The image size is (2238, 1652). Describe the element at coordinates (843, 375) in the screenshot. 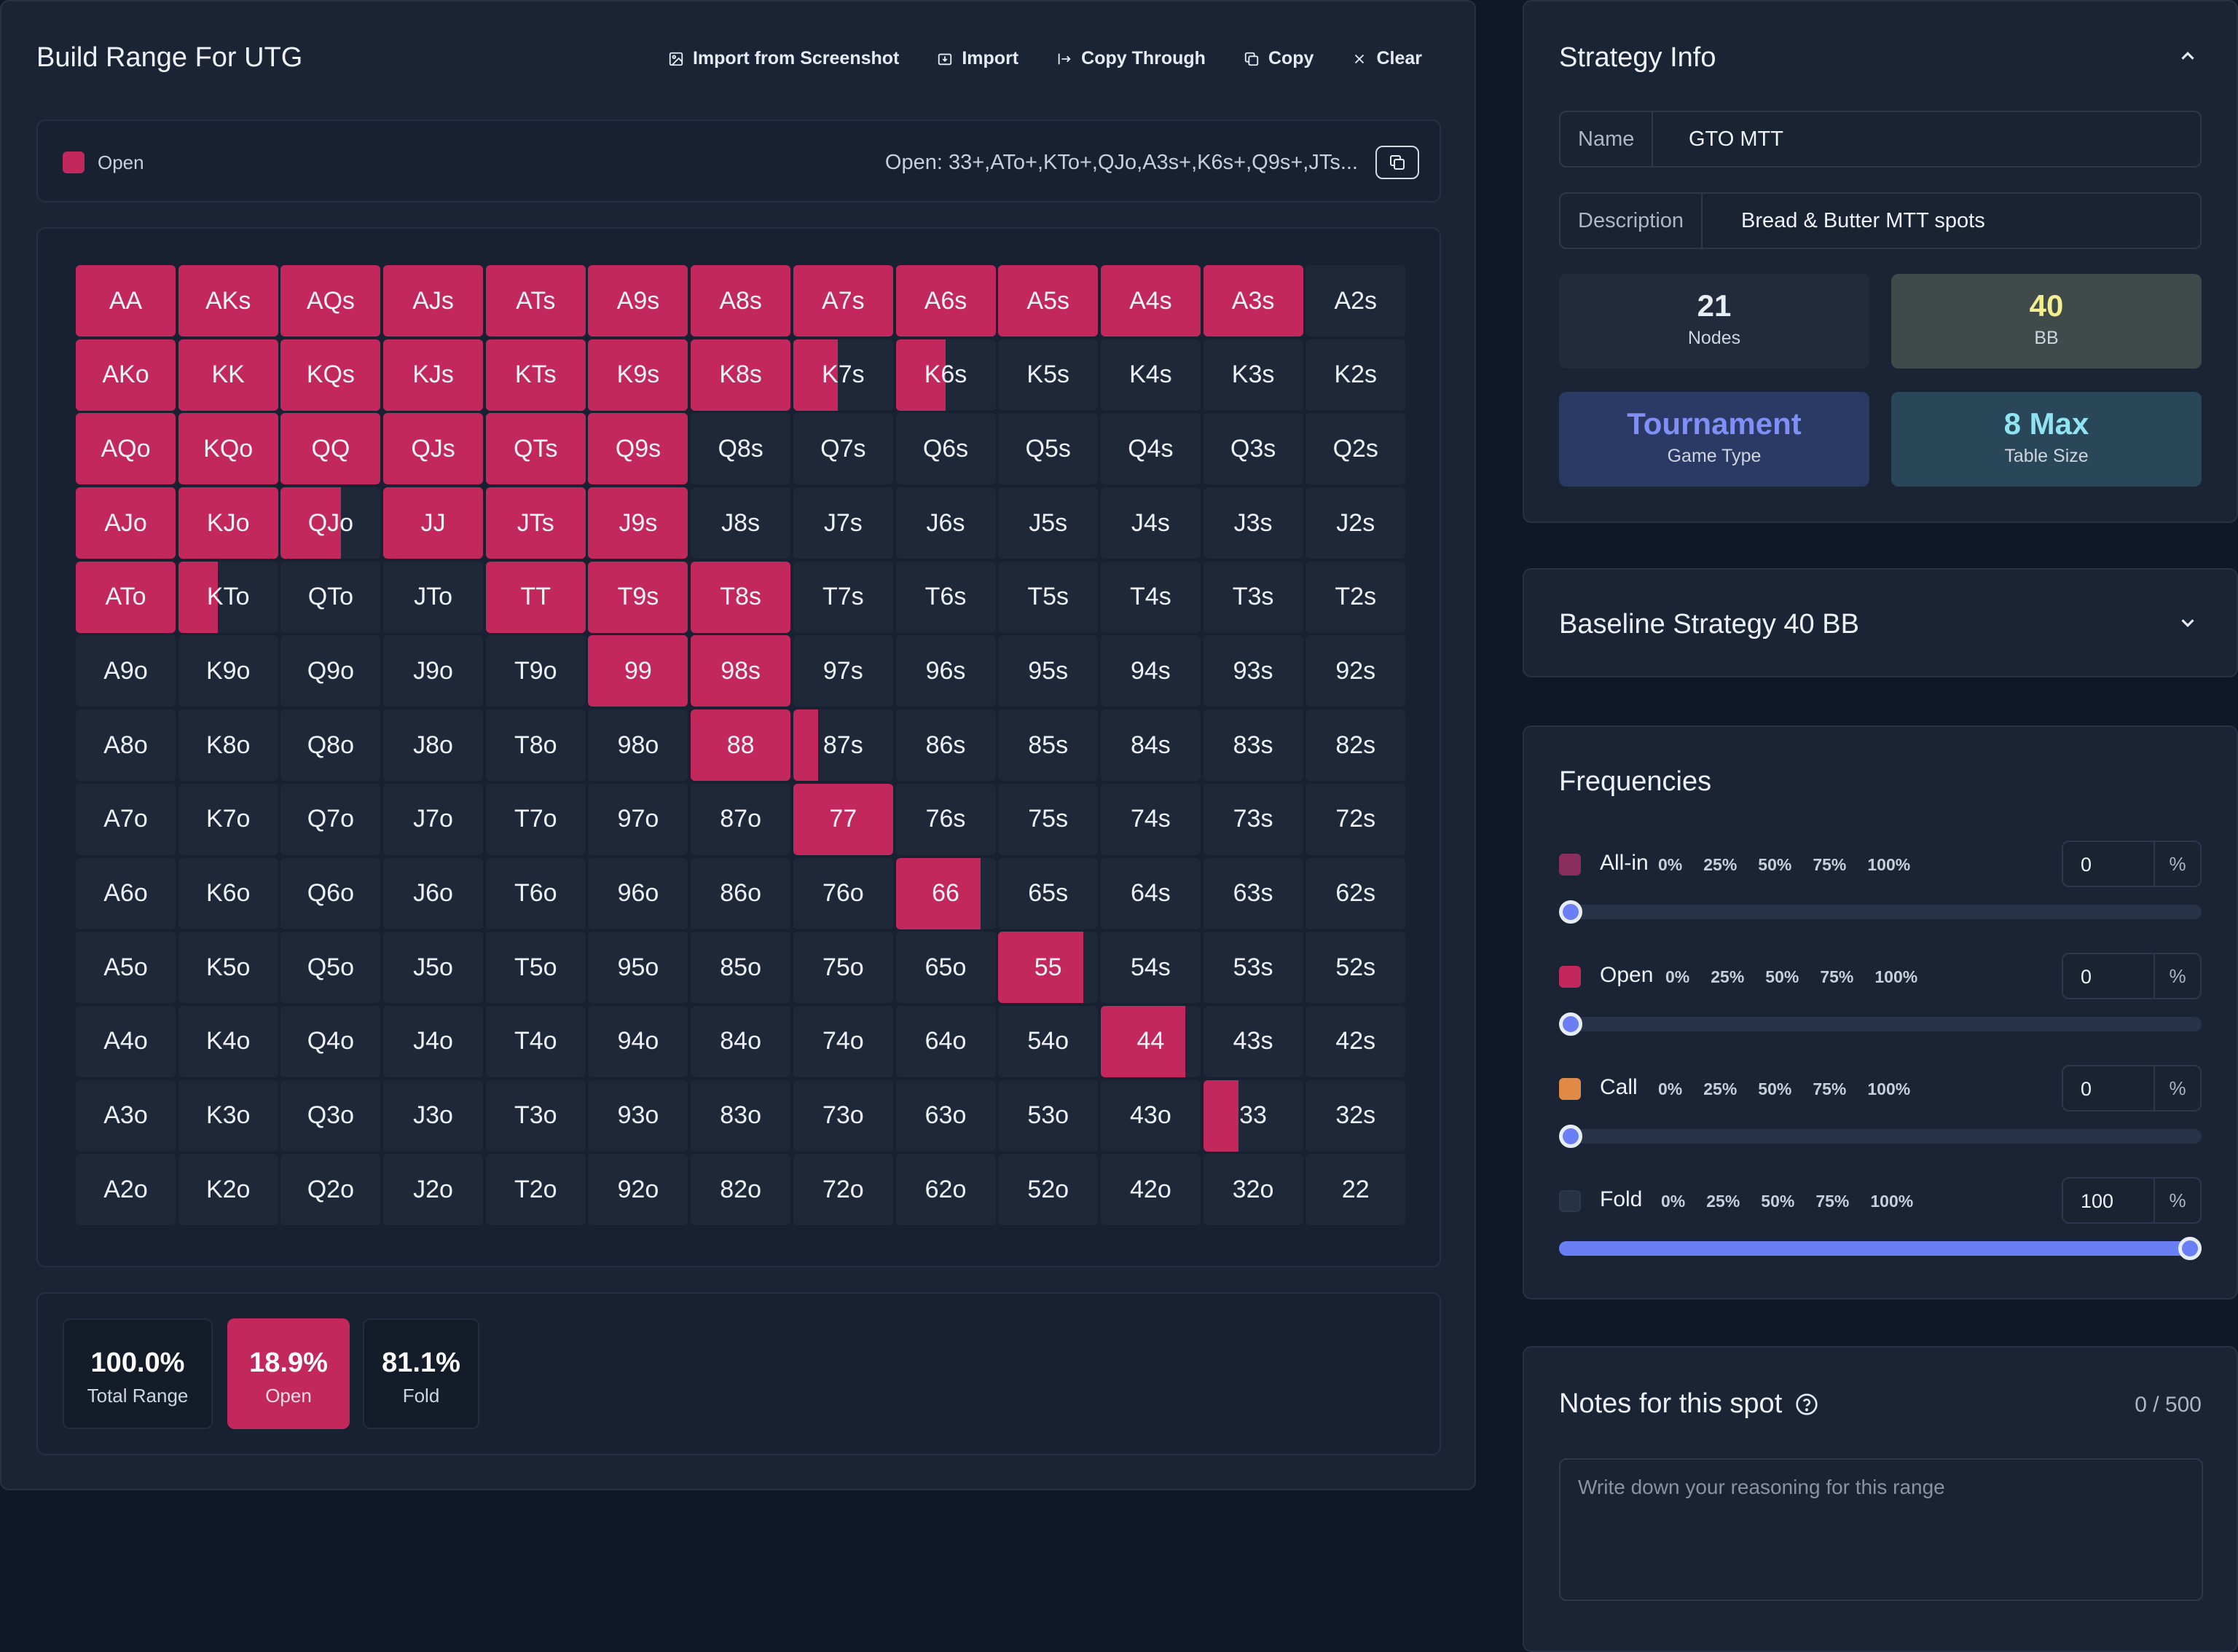

I see `hand-cell: K7s` at that location.